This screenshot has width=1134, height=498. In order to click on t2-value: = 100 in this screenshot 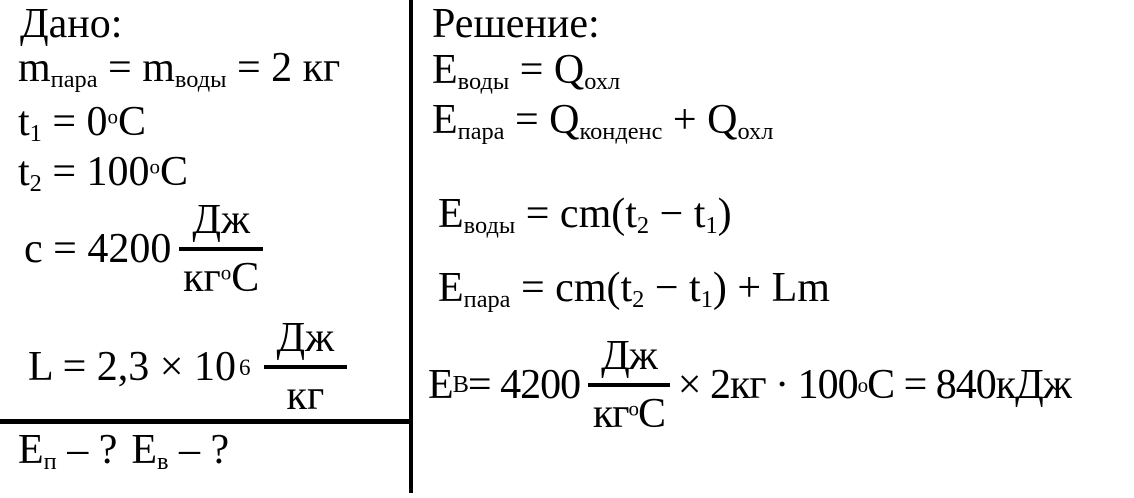, I will do `click(95, 172)`.